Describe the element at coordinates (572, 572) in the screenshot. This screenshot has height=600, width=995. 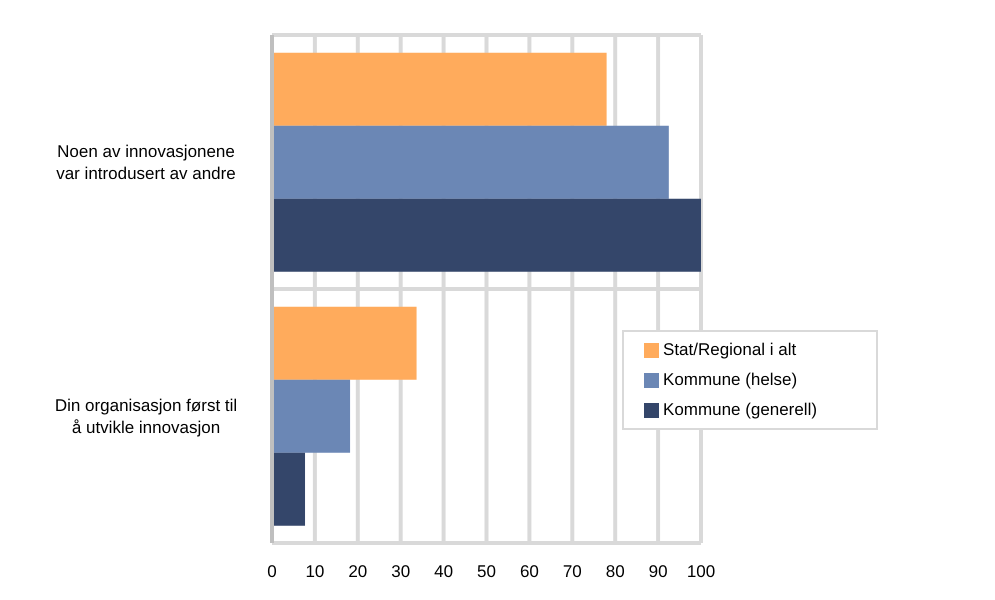
I see `x-tick-label: 70` at that location.